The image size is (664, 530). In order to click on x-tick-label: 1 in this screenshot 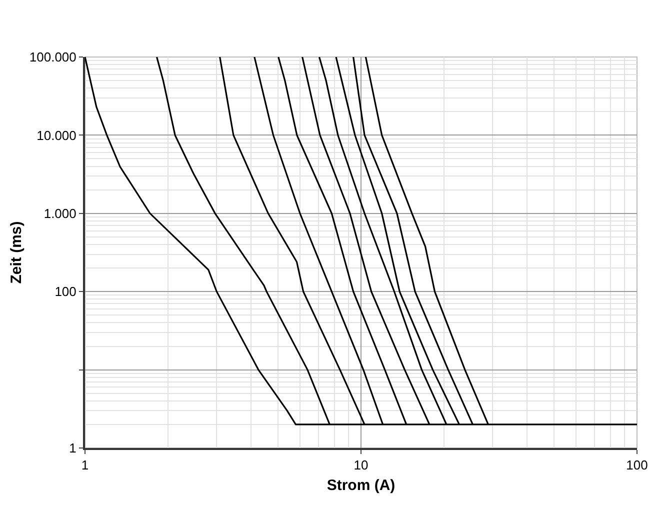, I will do `click(85, 465)`.